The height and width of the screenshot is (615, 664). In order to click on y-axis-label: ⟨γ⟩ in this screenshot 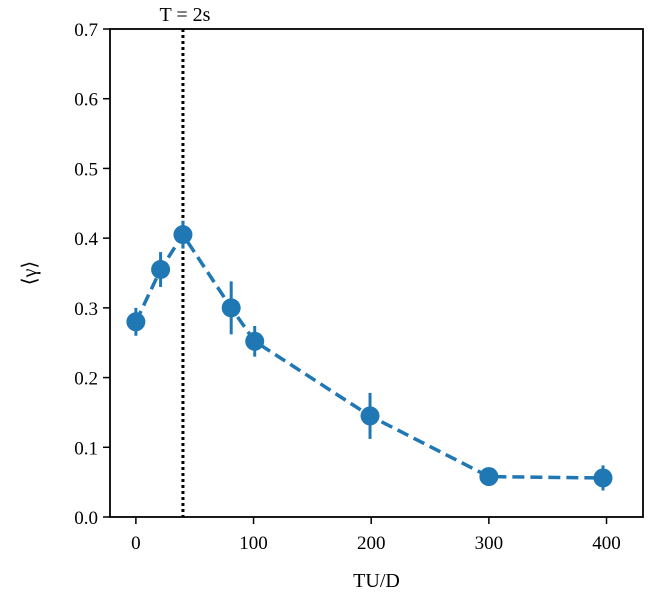, I will do `click(30, 273)`.